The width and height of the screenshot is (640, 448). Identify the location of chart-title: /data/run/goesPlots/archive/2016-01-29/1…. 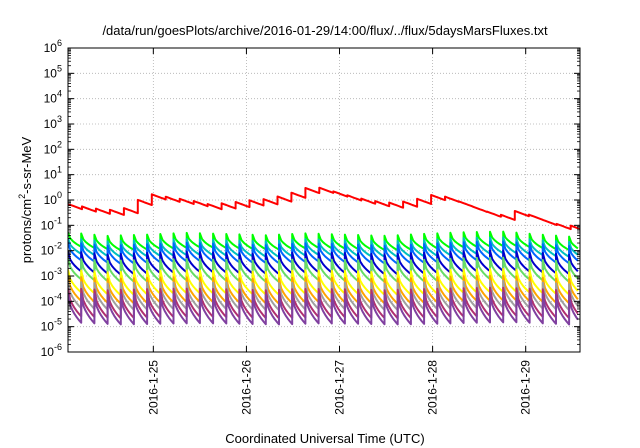
(325, 30).